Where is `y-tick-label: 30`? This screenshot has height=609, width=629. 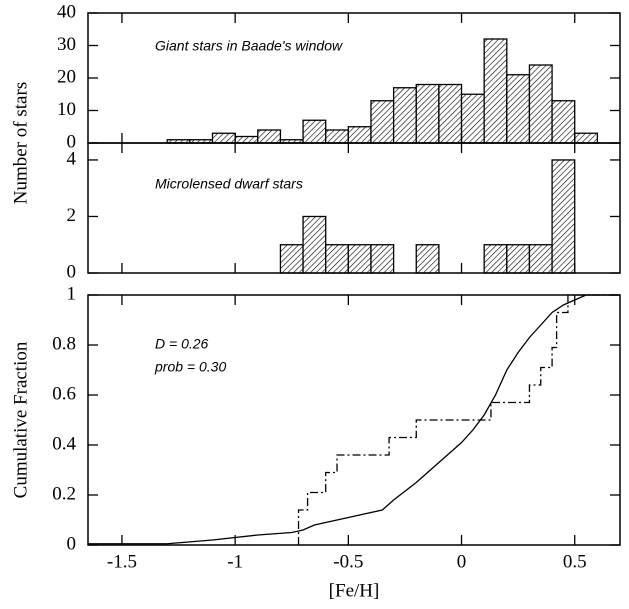
y-tick-label: 30 is located at coordinates (66, 44).